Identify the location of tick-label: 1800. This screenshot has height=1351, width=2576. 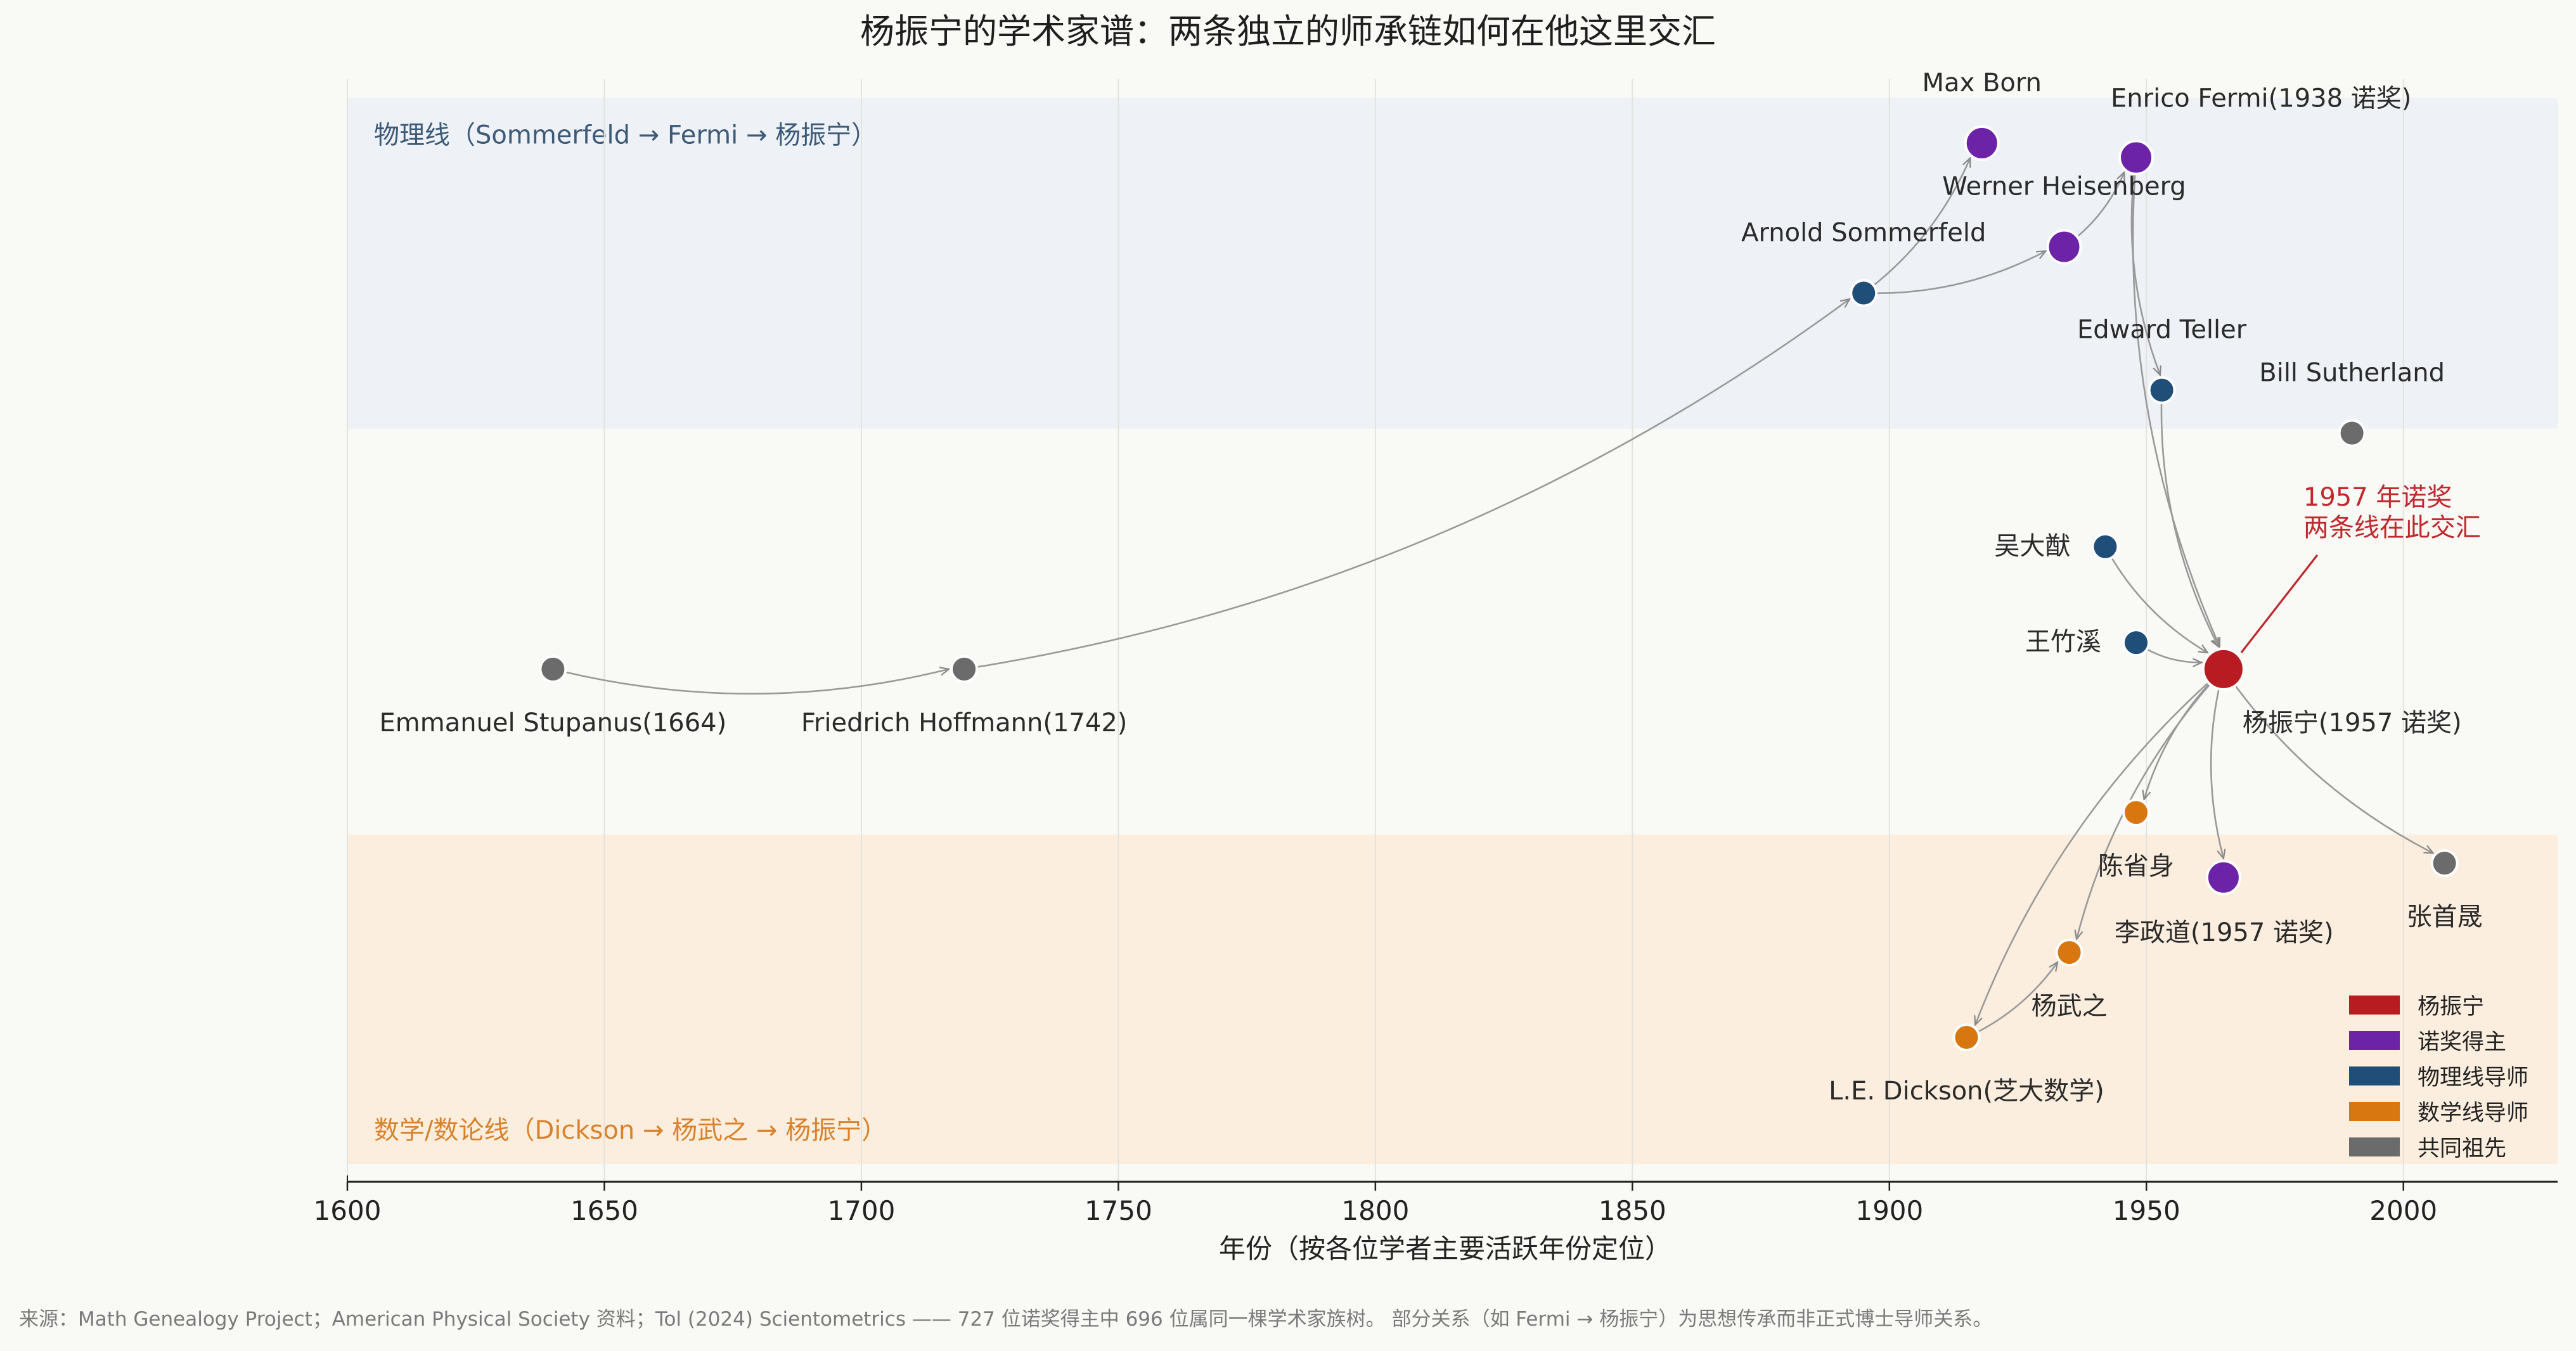
(1375, 1210).